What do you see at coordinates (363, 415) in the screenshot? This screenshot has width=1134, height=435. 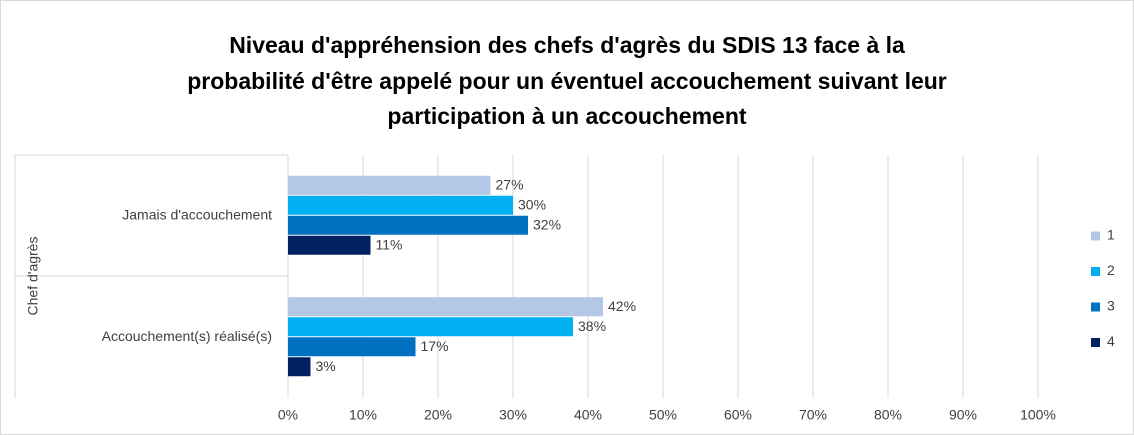 I see `x-tick-label: 10%` at bounding box center [363, 415].